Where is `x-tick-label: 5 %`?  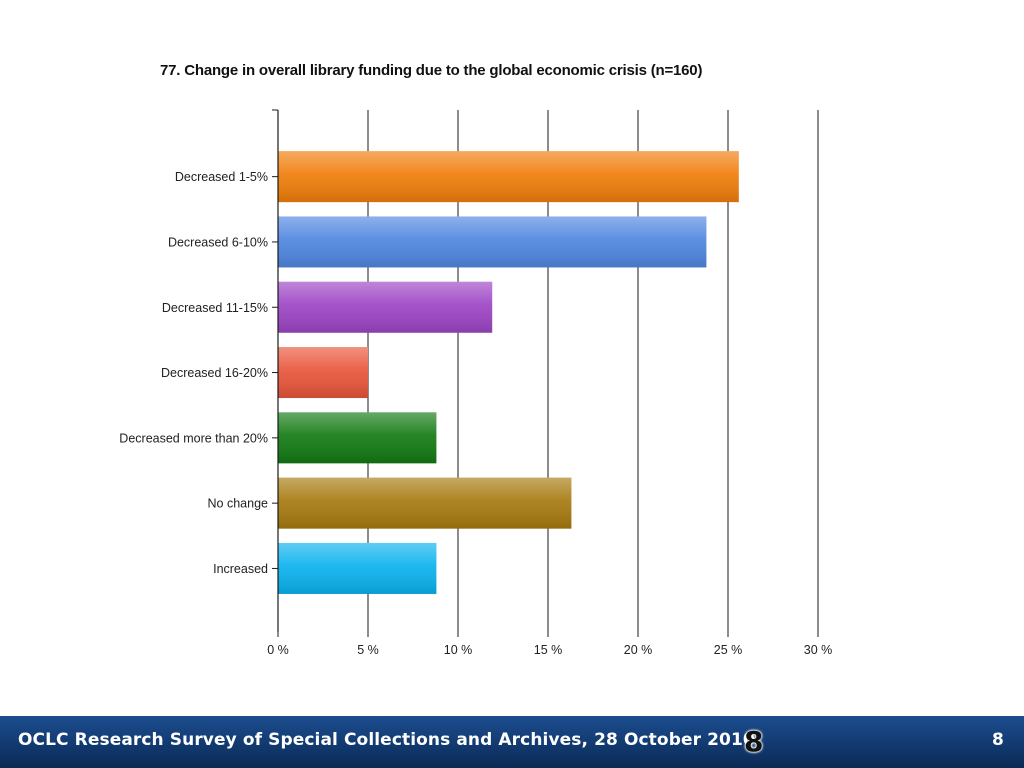
x-tick-label: 5 % is located at coordinates (368, 650).